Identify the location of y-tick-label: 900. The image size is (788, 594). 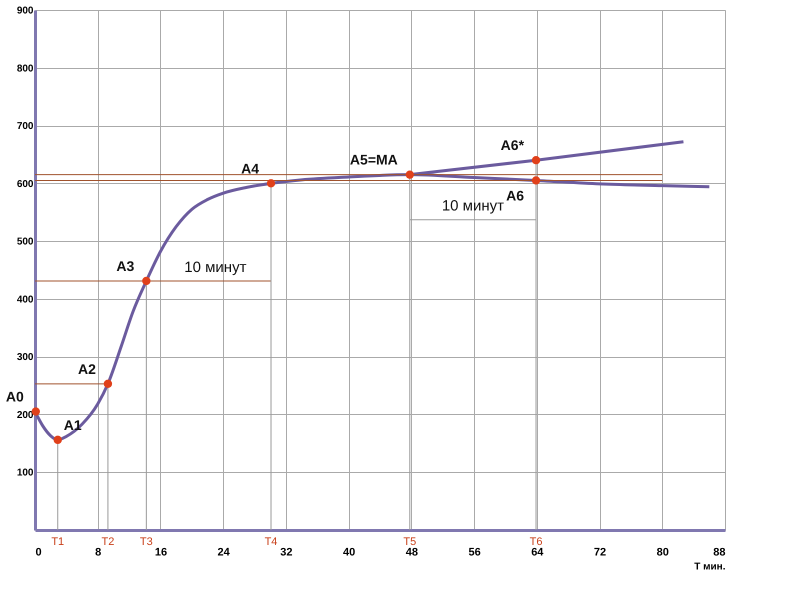
(25, 11).